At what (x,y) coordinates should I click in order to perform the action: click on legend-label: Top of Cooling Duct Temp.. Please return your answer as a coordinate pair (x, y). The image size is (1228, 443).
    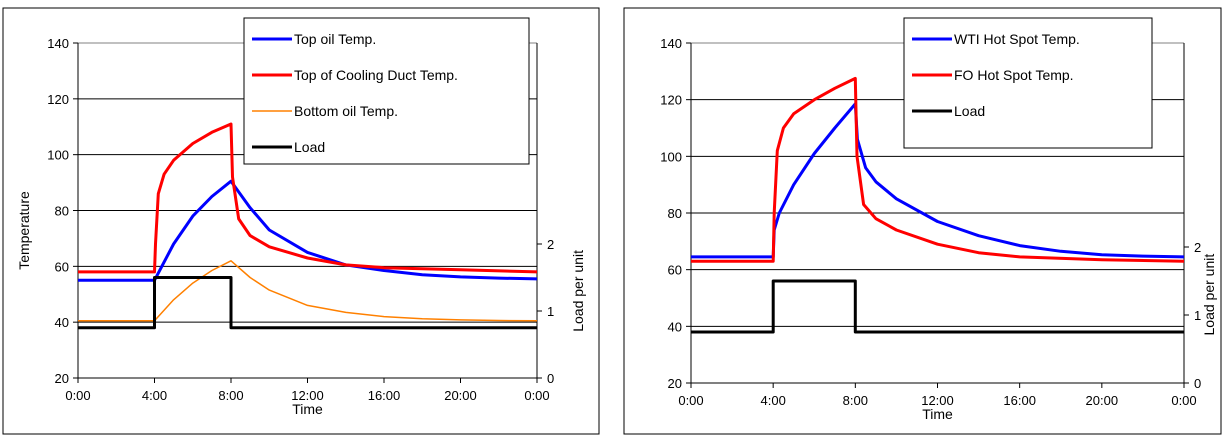
    Looking at the image, I should click on (376, 75).